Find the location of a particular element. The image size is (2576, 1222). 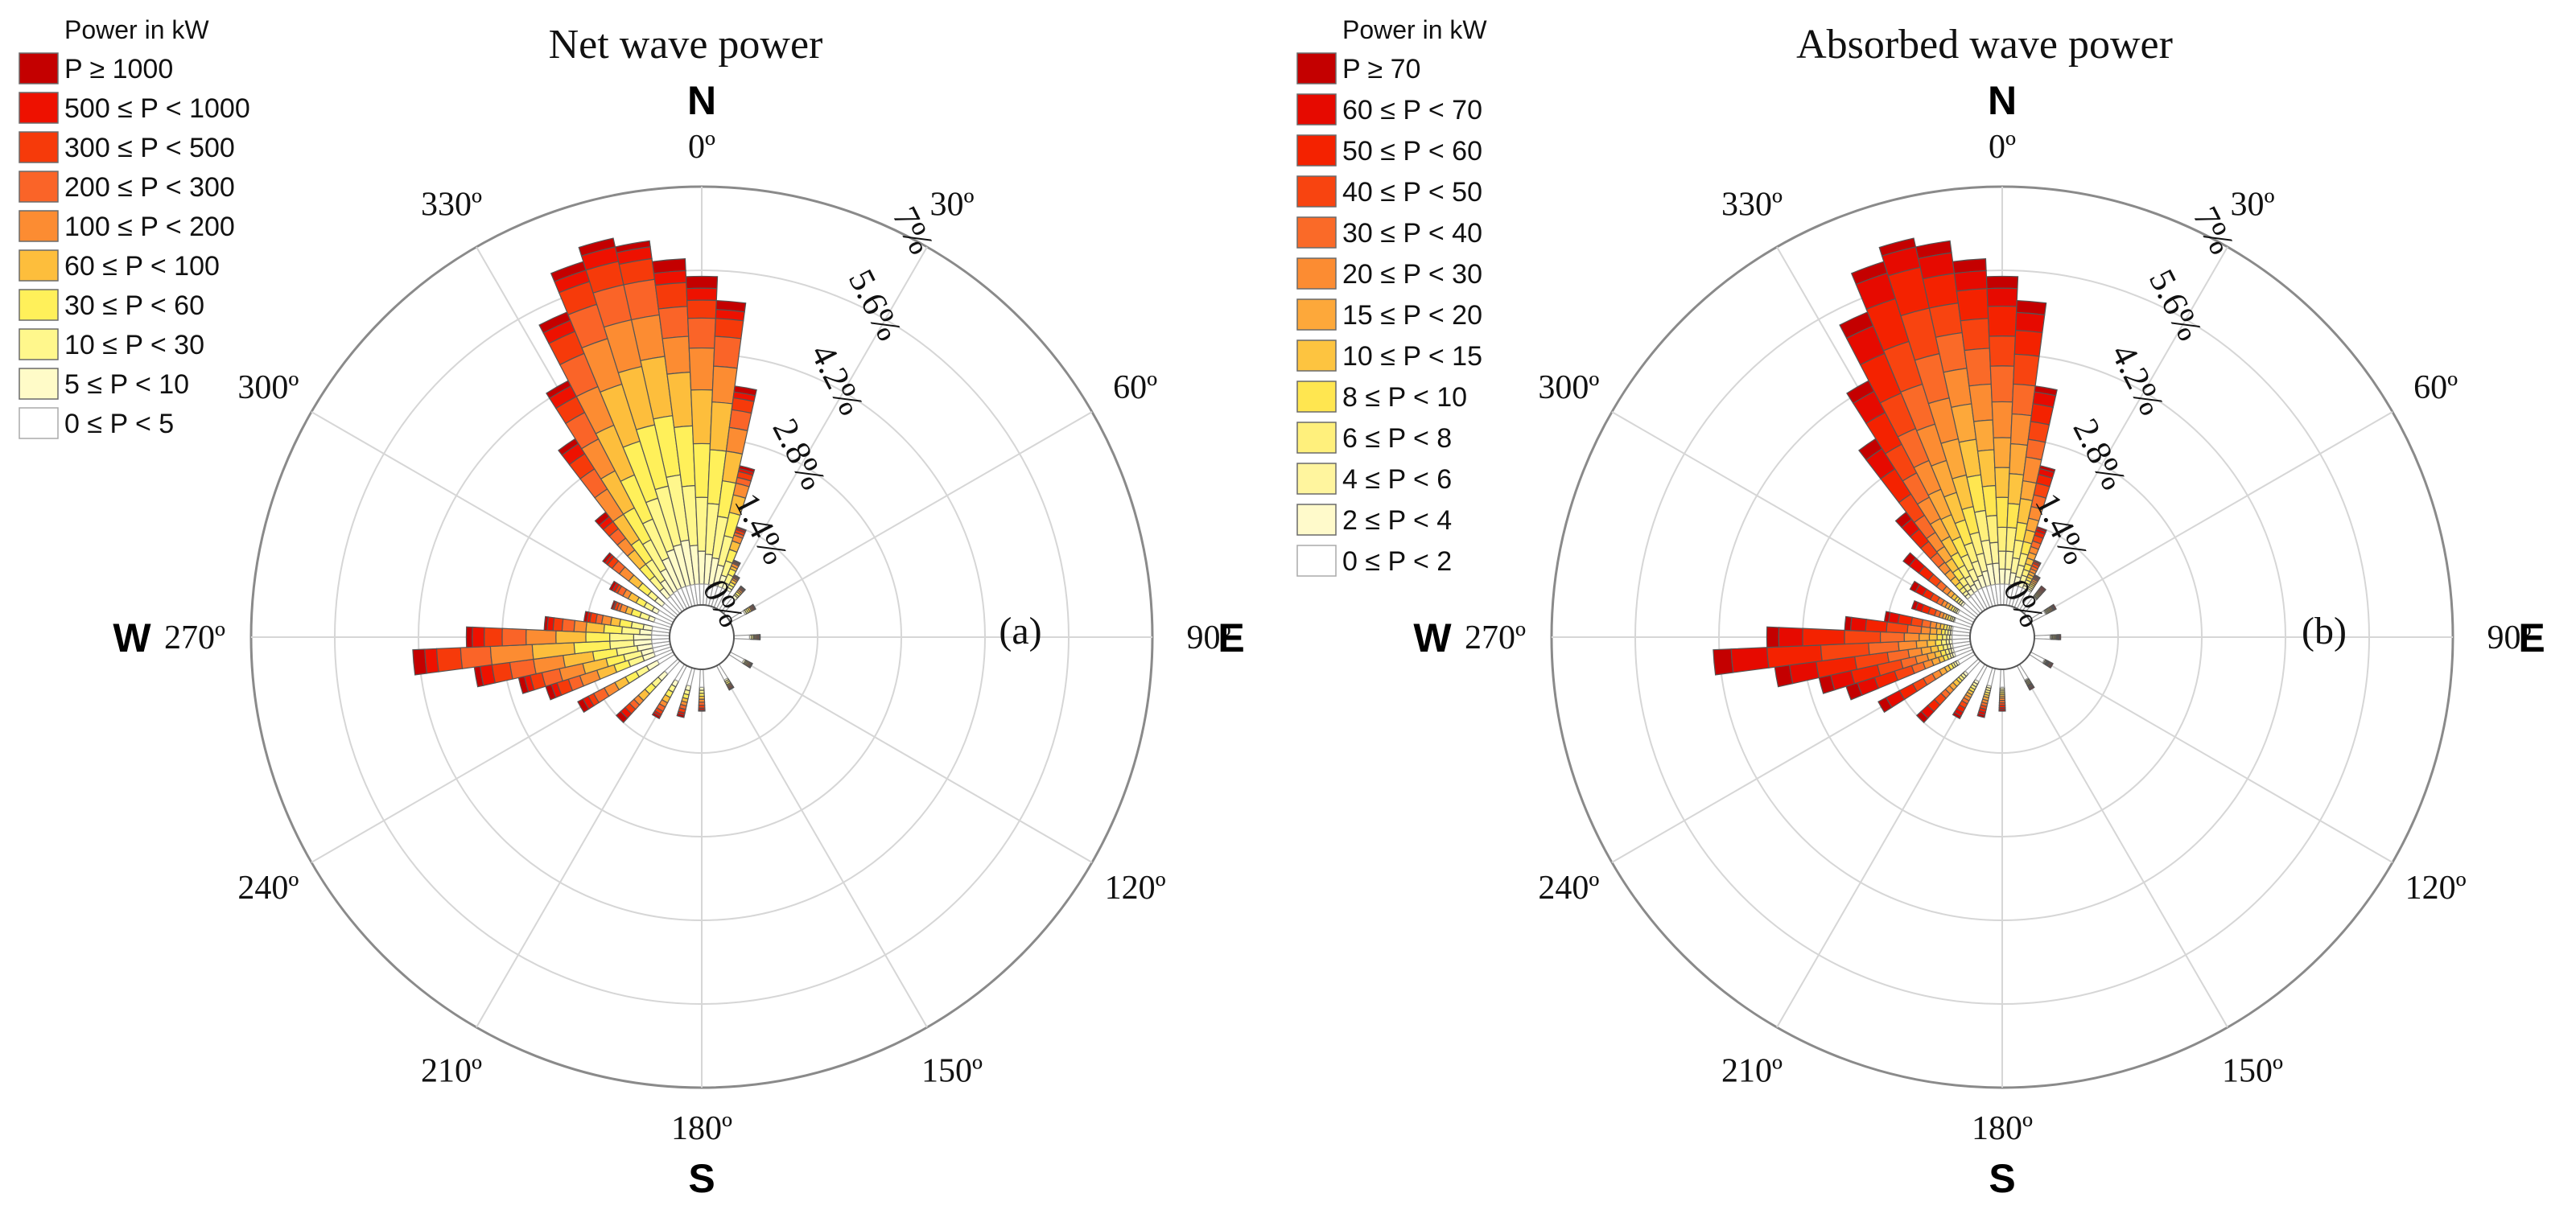

legend-label: 0 ≤ P < 5 is located at coordinates (119, 424).